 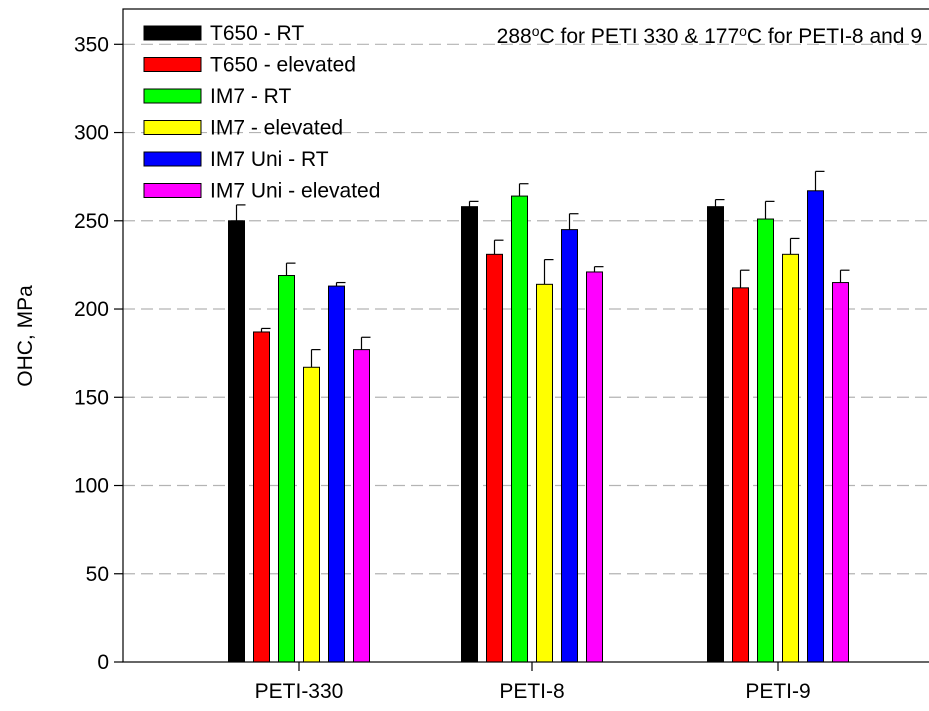 I want to click on y-tick-label: 100, so click(x=91, y=486).